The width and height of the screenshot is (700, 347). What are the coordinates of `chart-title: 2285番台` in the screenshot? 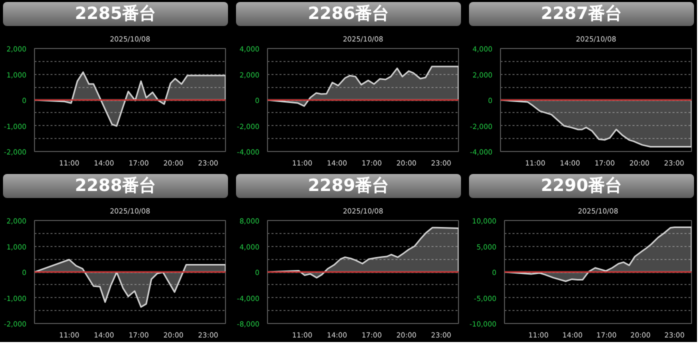 It's located at (115, 14).